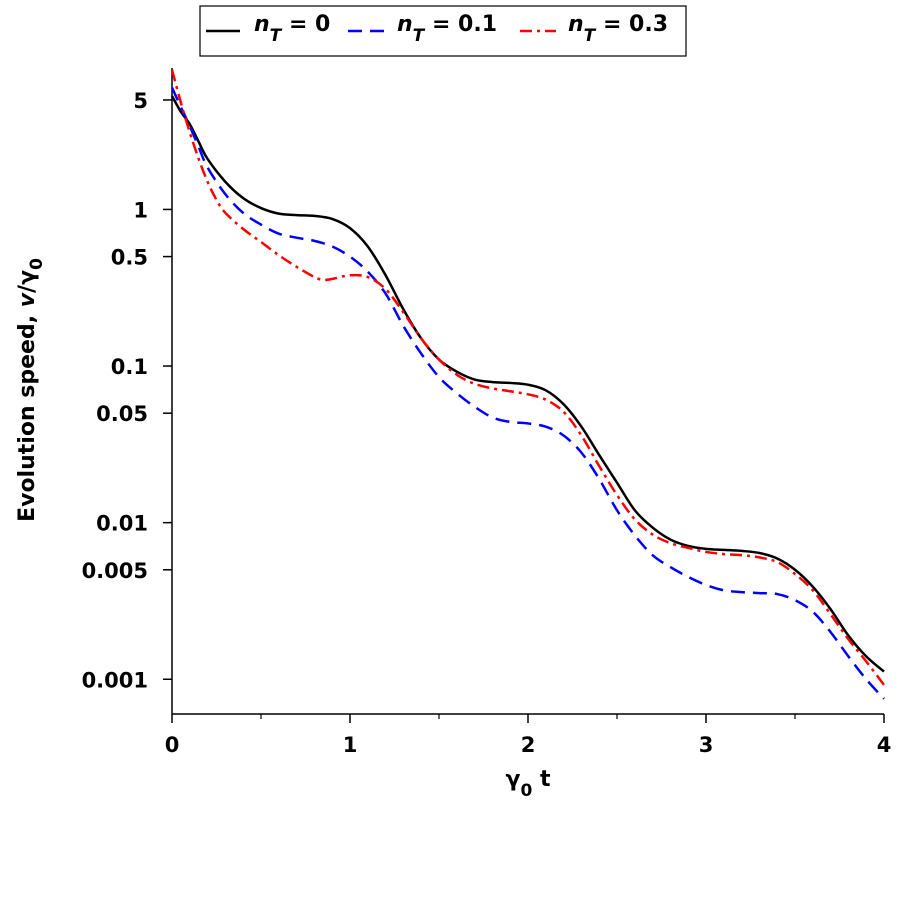  What do you see at coordinates (27, 414) in the screenshot?
I see `y-axis-title-prefix: Evolution speed,` at bounding box center [27, 414].